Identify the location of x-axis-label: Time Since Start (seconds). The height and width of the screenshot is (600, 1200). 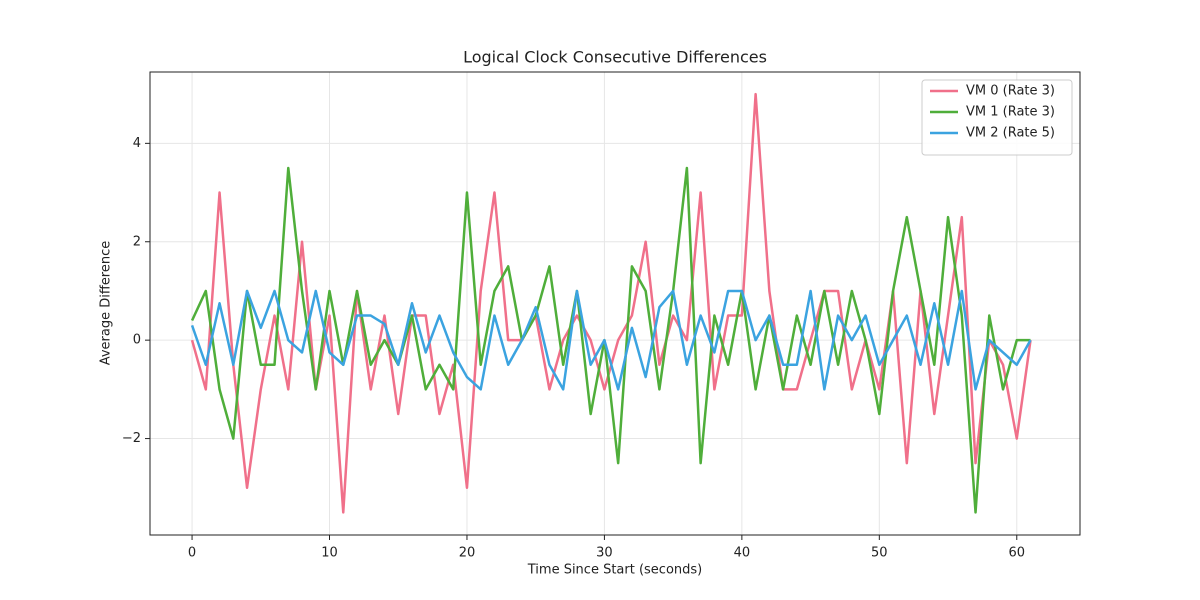
(615, 570).